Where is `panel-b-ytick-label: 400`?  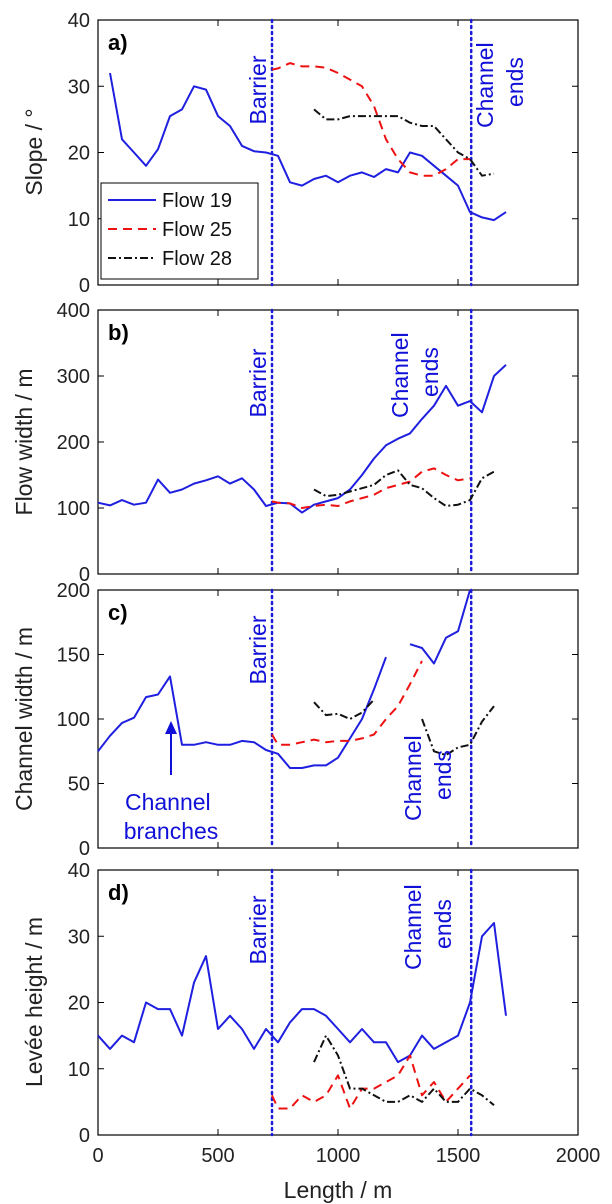 panel-b-ytick-label: 400 is located at coordinates (73, 311).